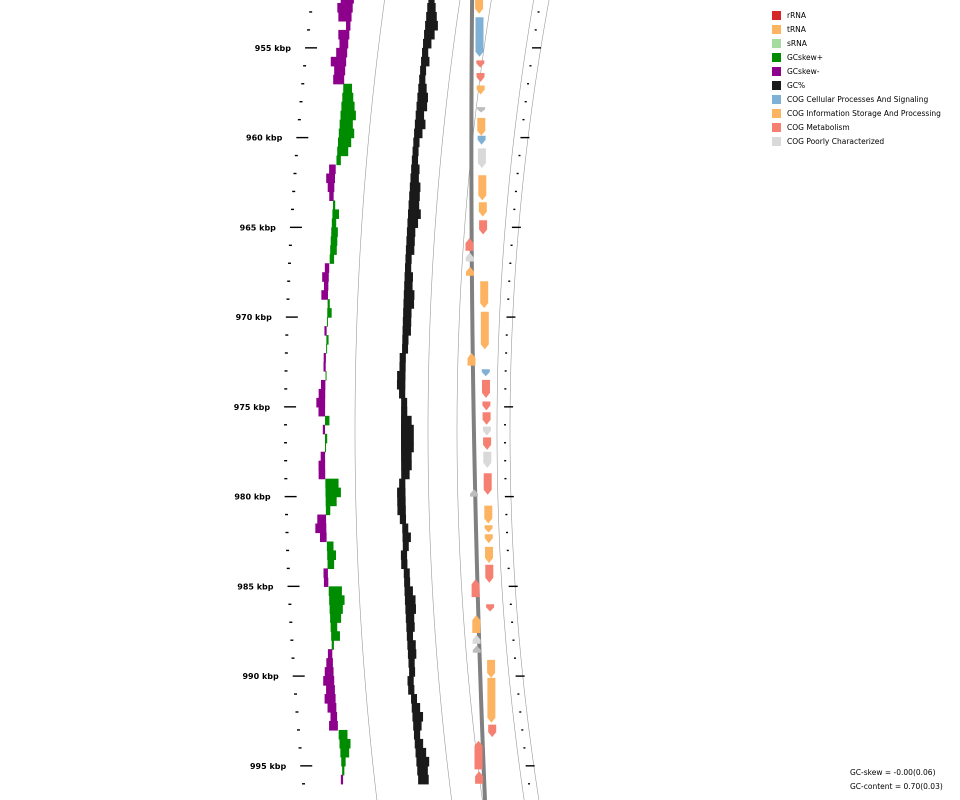 The image size is (960, 800). What do you see at coordinates (856, 15) in the screenshot?
I see `legend-entry: rRNA` at bounding box center [856, 15].